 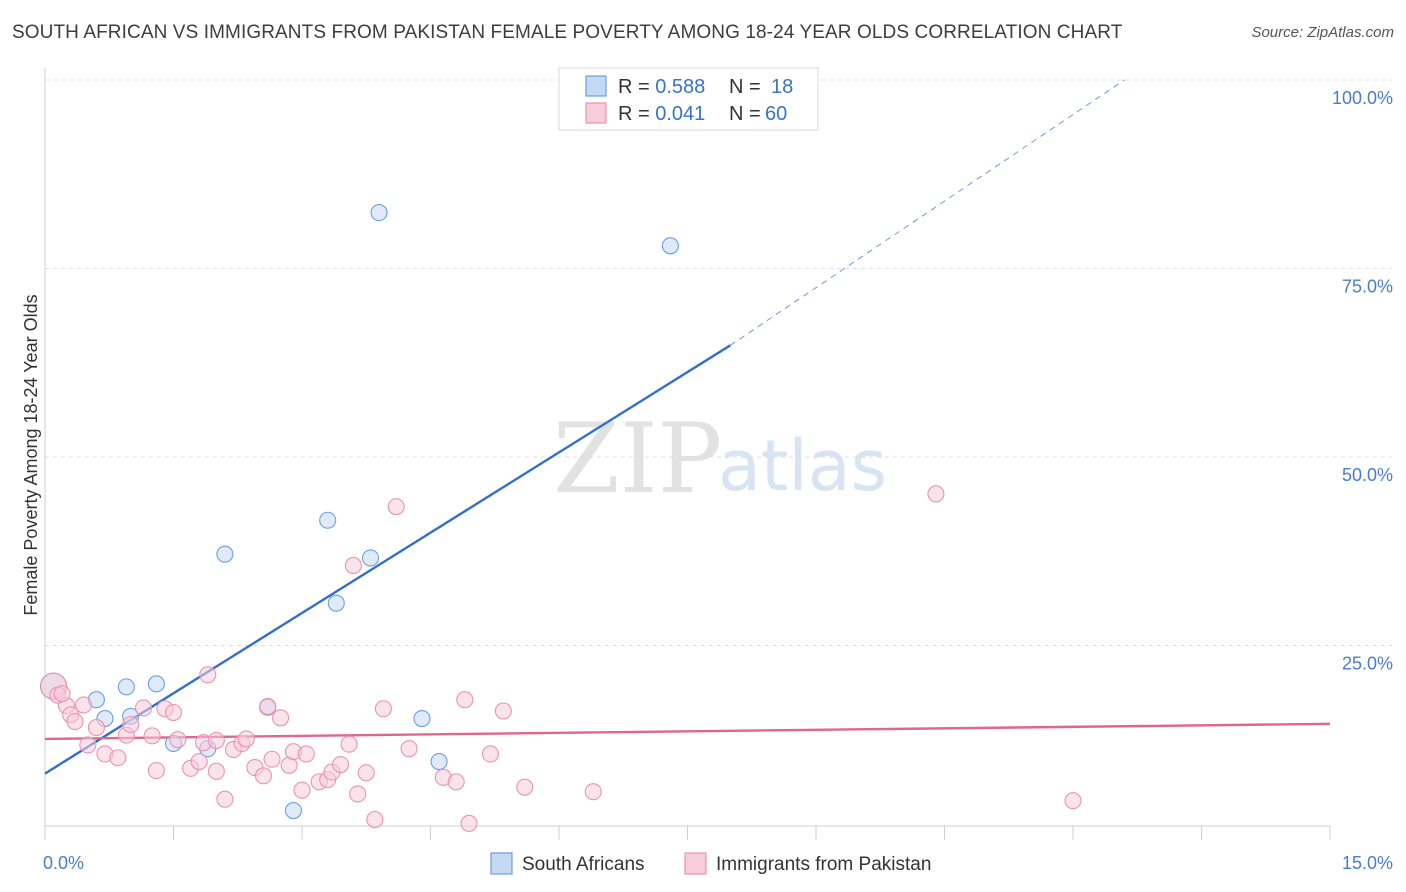 I want to click on watermark-zip: ZIP, so click(x=637, y=459).